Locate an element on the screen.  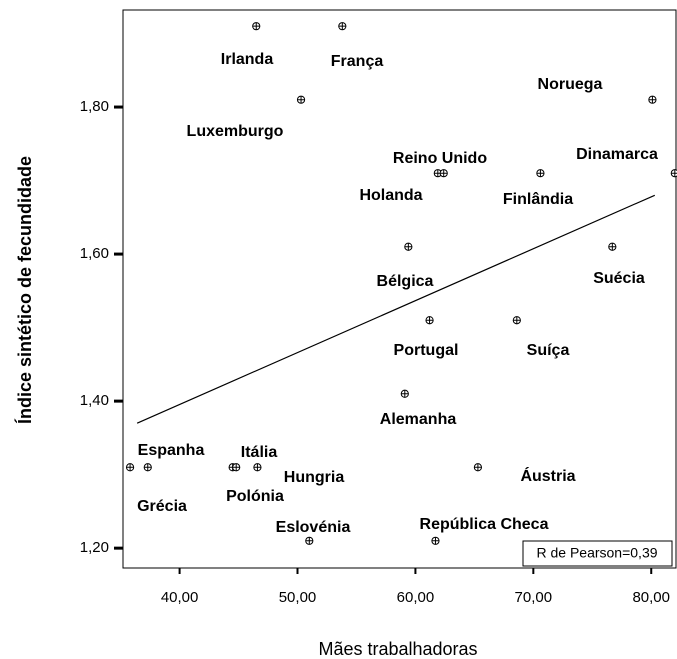
point-label: Alemanha is located at coordinates (418, 419).